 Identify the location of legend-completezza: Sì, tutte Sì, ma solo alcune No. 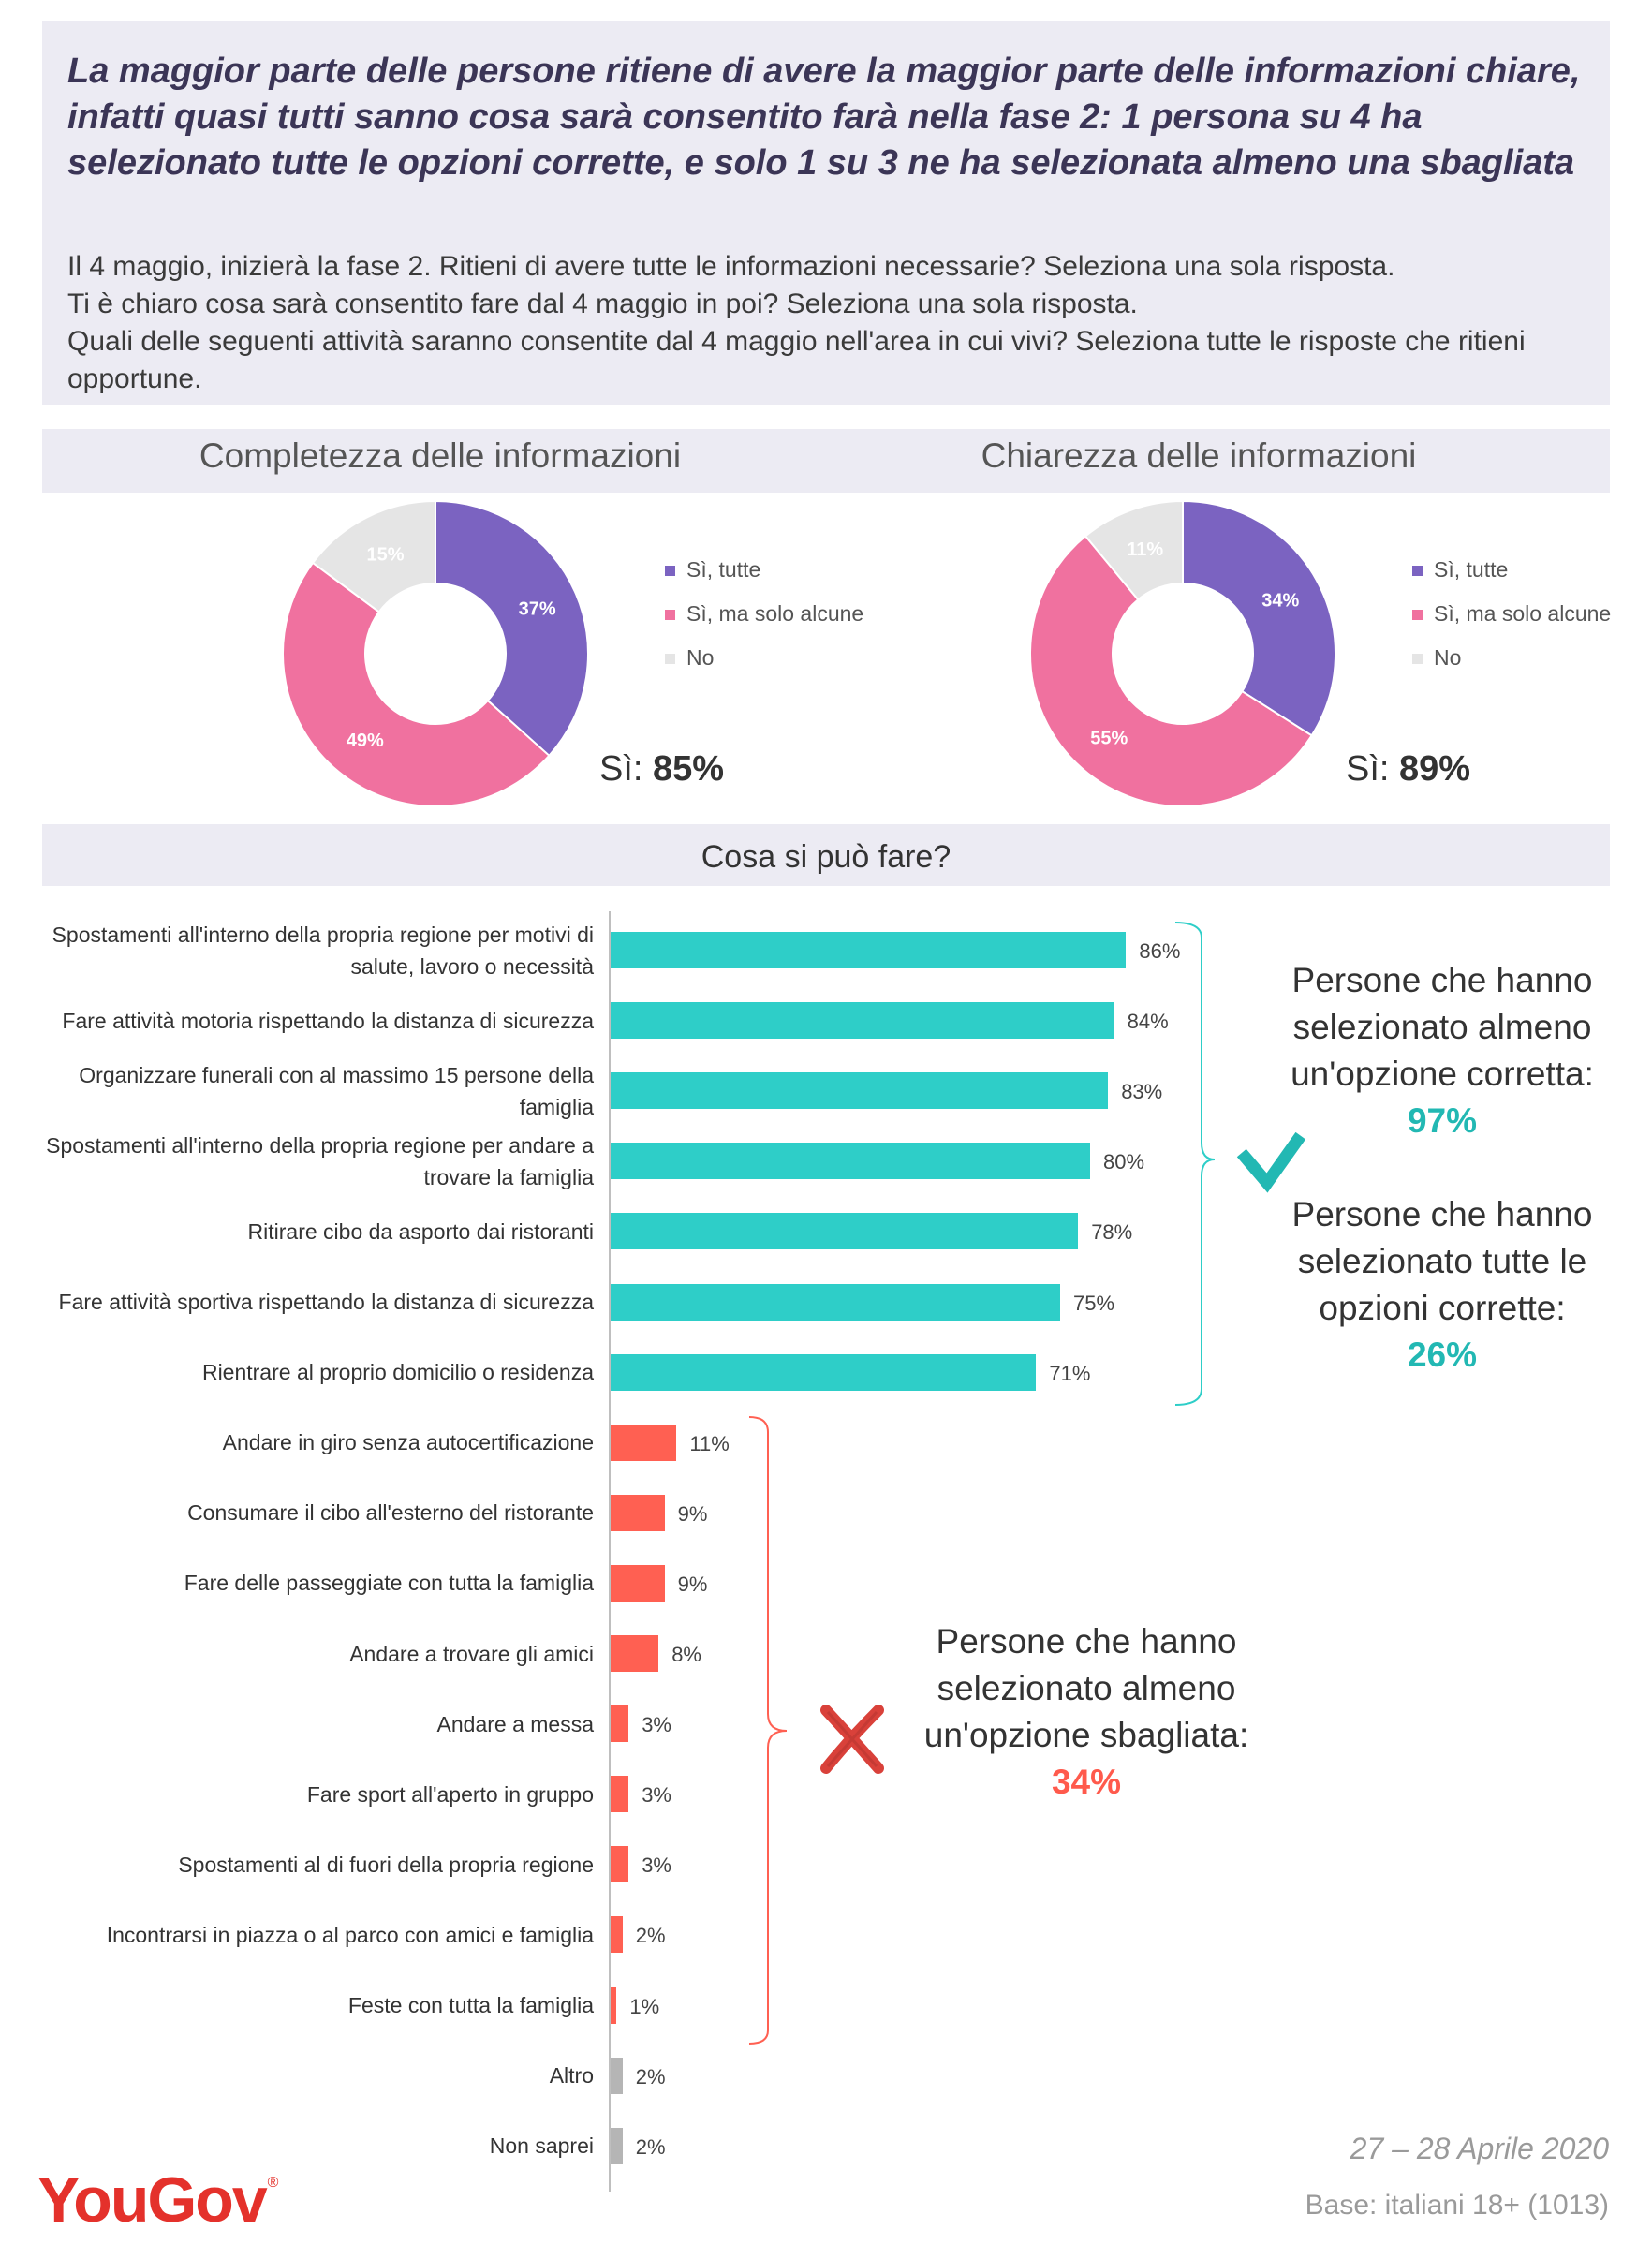
(764, 613).